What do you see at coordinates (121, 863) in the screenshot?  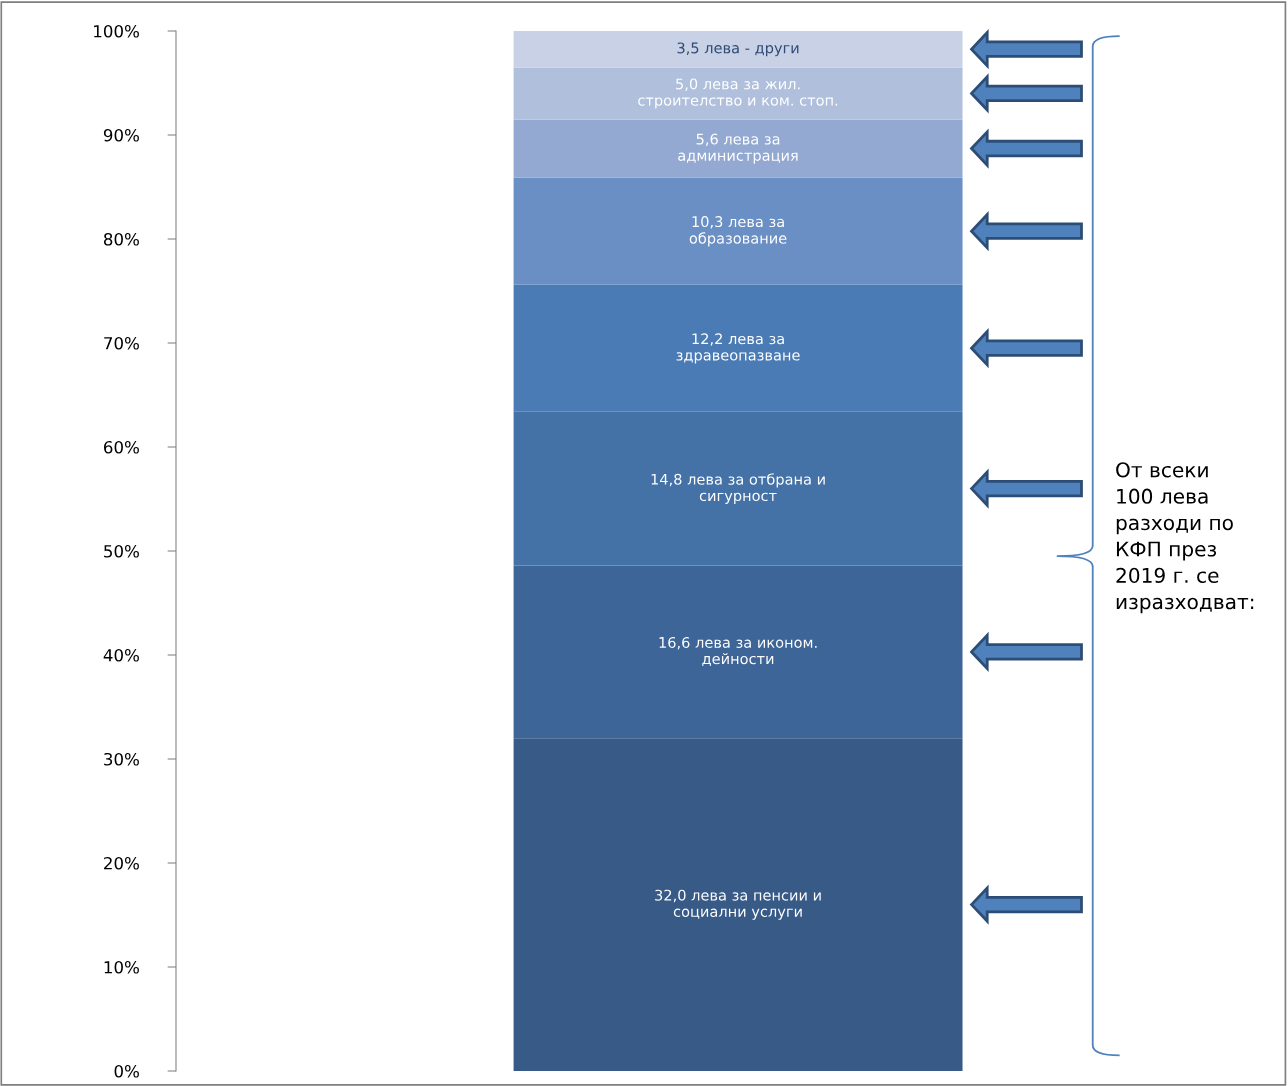 I see `y-tick-label: 20%` at bounding box center [121, 863].